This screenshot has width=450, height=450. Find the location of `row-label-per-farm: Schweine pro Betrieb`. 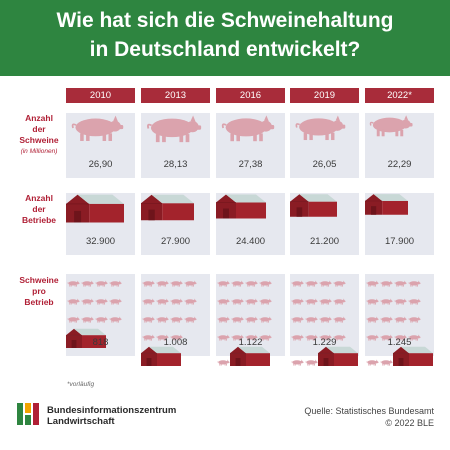

row-label-per-farm: Schweine pro Betrieb is located at coordinates (39, 291).